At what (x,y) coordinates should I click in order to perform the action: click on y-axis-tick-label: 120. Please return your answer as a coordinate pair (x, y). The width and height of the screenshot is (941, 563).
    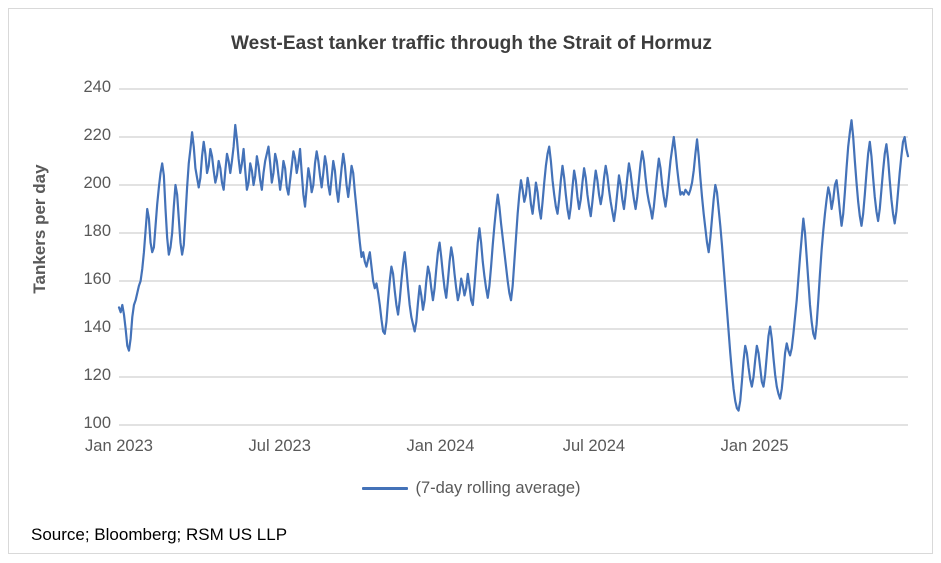
    Looking at the image, I should click on (97, 375).